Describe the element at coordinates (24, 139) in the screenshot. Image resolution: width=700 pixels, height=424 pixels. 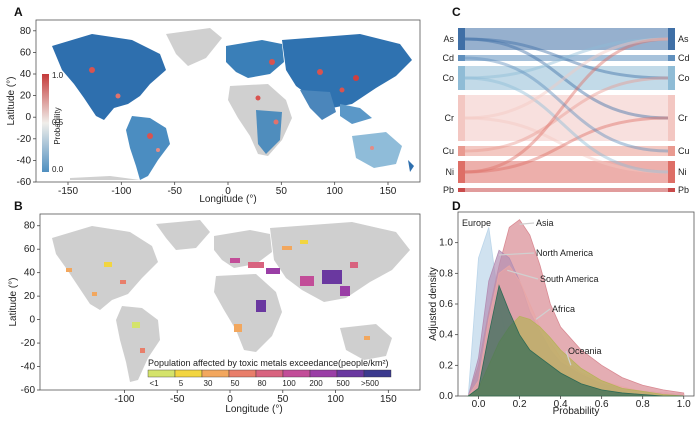
I see `a-ytick-label: -20` at that location.